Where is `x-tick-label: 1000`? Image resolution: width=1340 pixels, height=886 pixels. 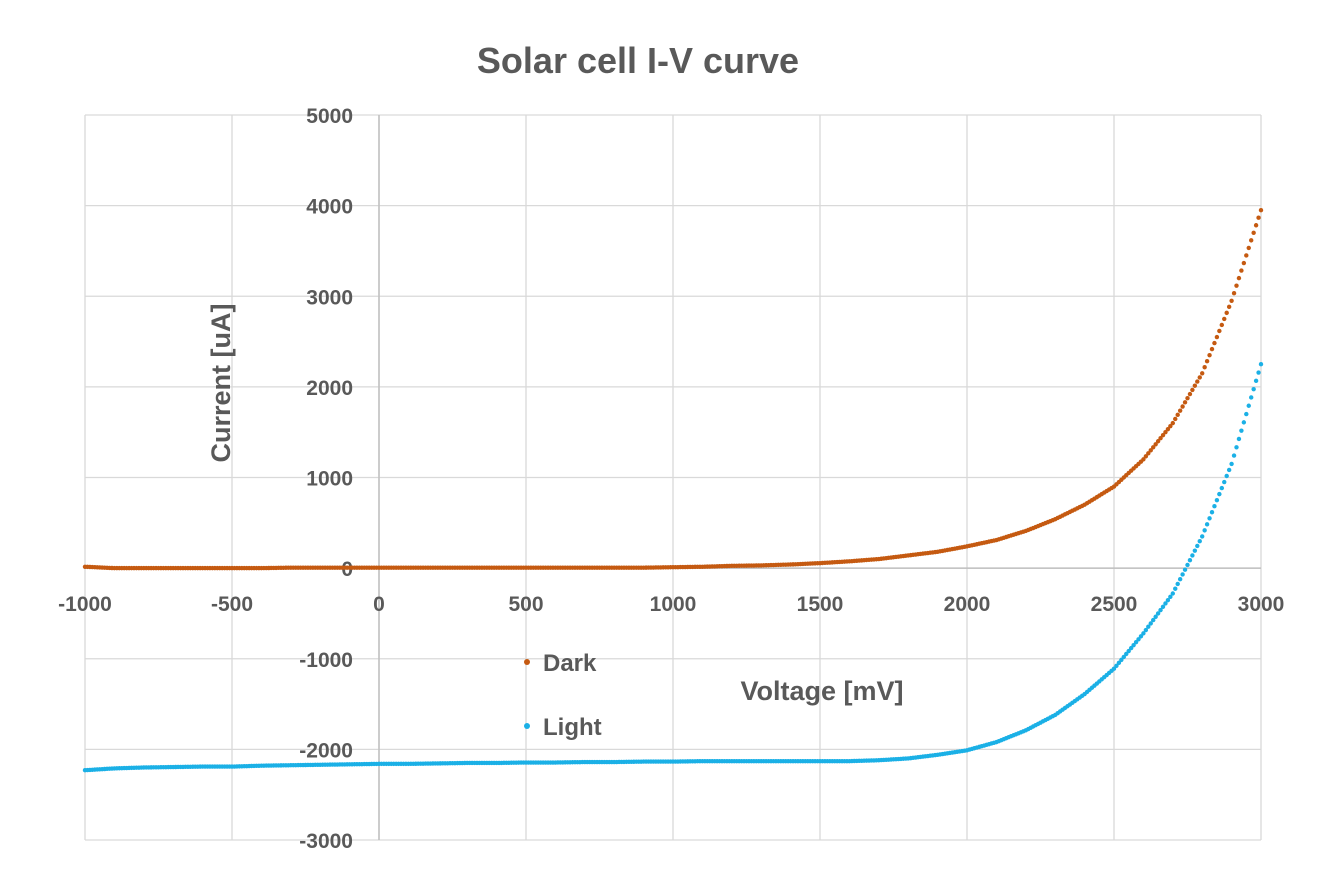 x-tick-label: 1000 is located at coordinates (673, 604).